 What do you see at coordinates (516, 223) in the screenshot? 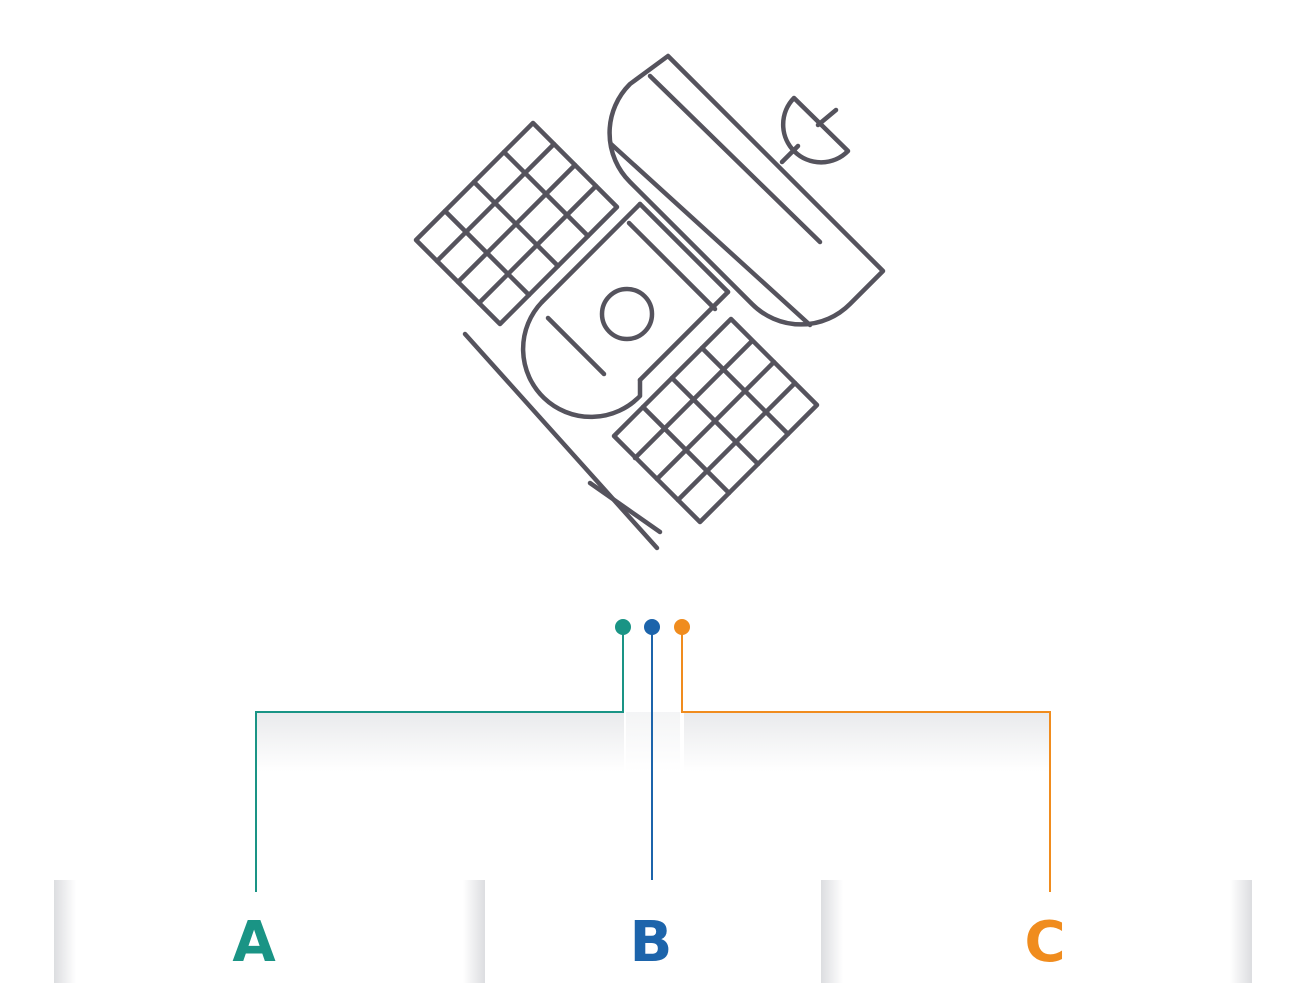
I see `solar-panel-upper-icon` at bounding box center [516, 223].